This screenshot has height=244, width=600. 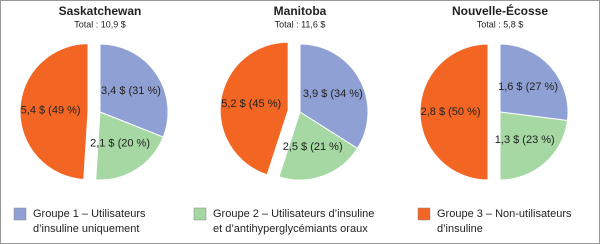 What do you see at coordinates (451, 112) in the screenshot?
I see `data-label: 2,8 $ (50 %)` at bounding box center [451, 112].